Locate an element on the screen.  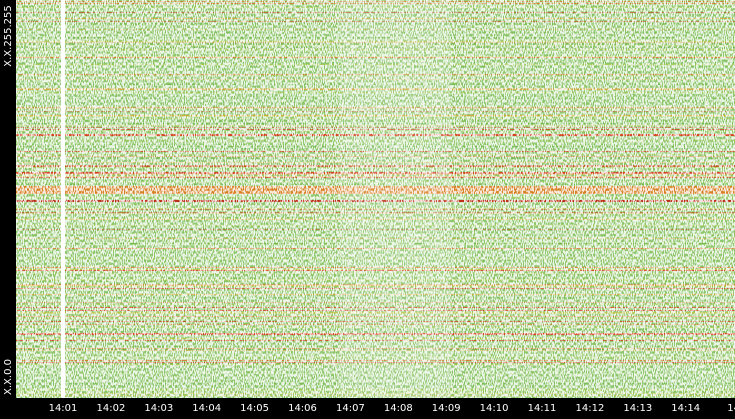
x-tick-label: 14:03 is located at coordinates (158, 408).